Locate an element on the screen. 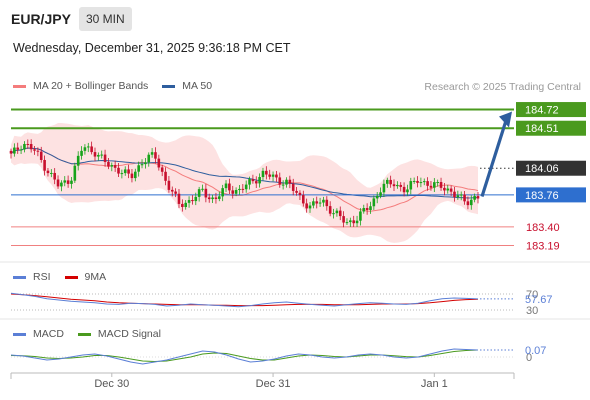  rsi-level-label-1: 30 is located at coordinates (532, 311).